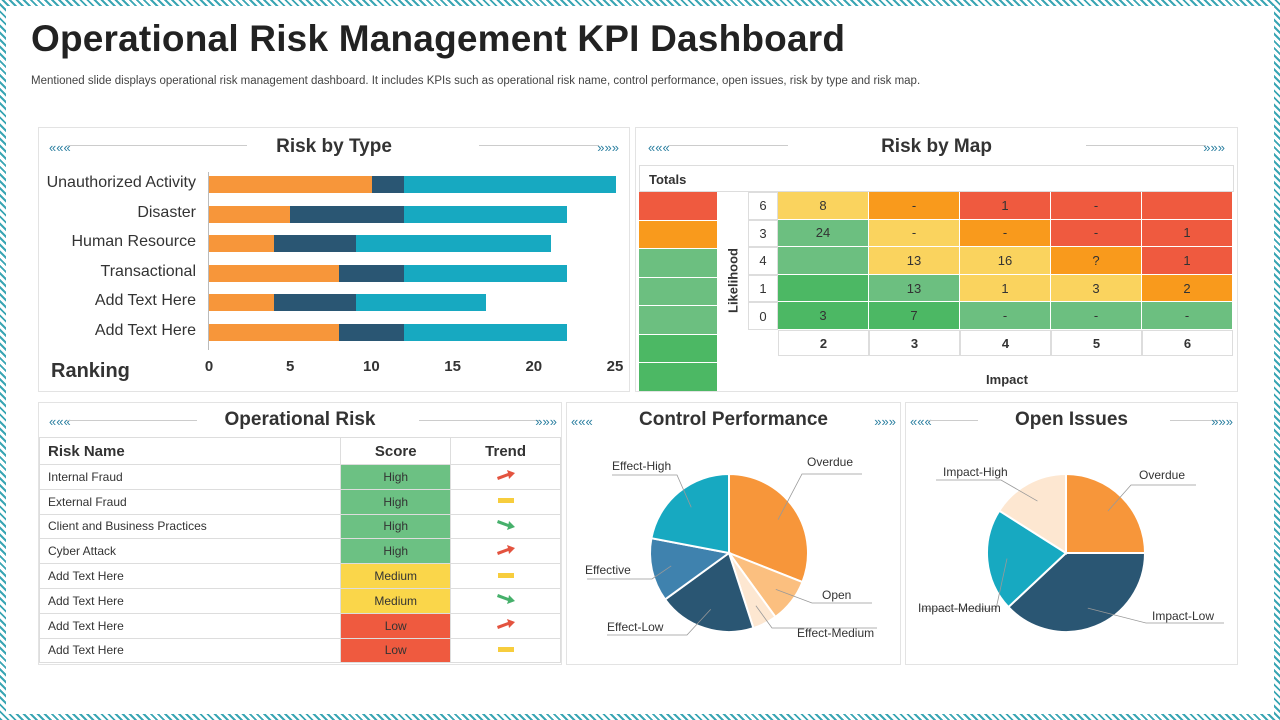 The image size is (1280, 720). What do you see at coordinates (1187, 343) in the screenshot?
I see `impact-col-label: 6` at bounding box center [1187, 343].